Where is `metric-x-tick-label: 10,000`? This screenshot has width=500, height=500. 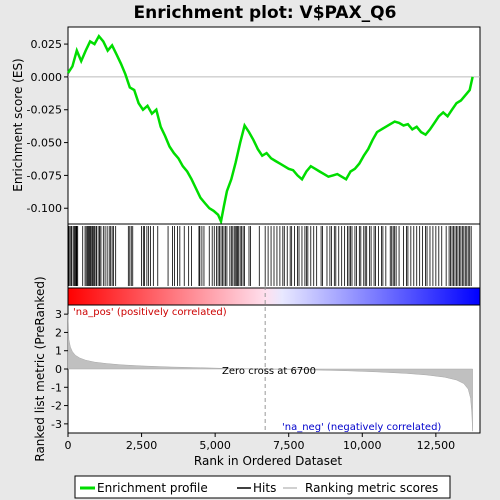
metric-x-tick-label: 10,000 is located at coordinates (362, 445).